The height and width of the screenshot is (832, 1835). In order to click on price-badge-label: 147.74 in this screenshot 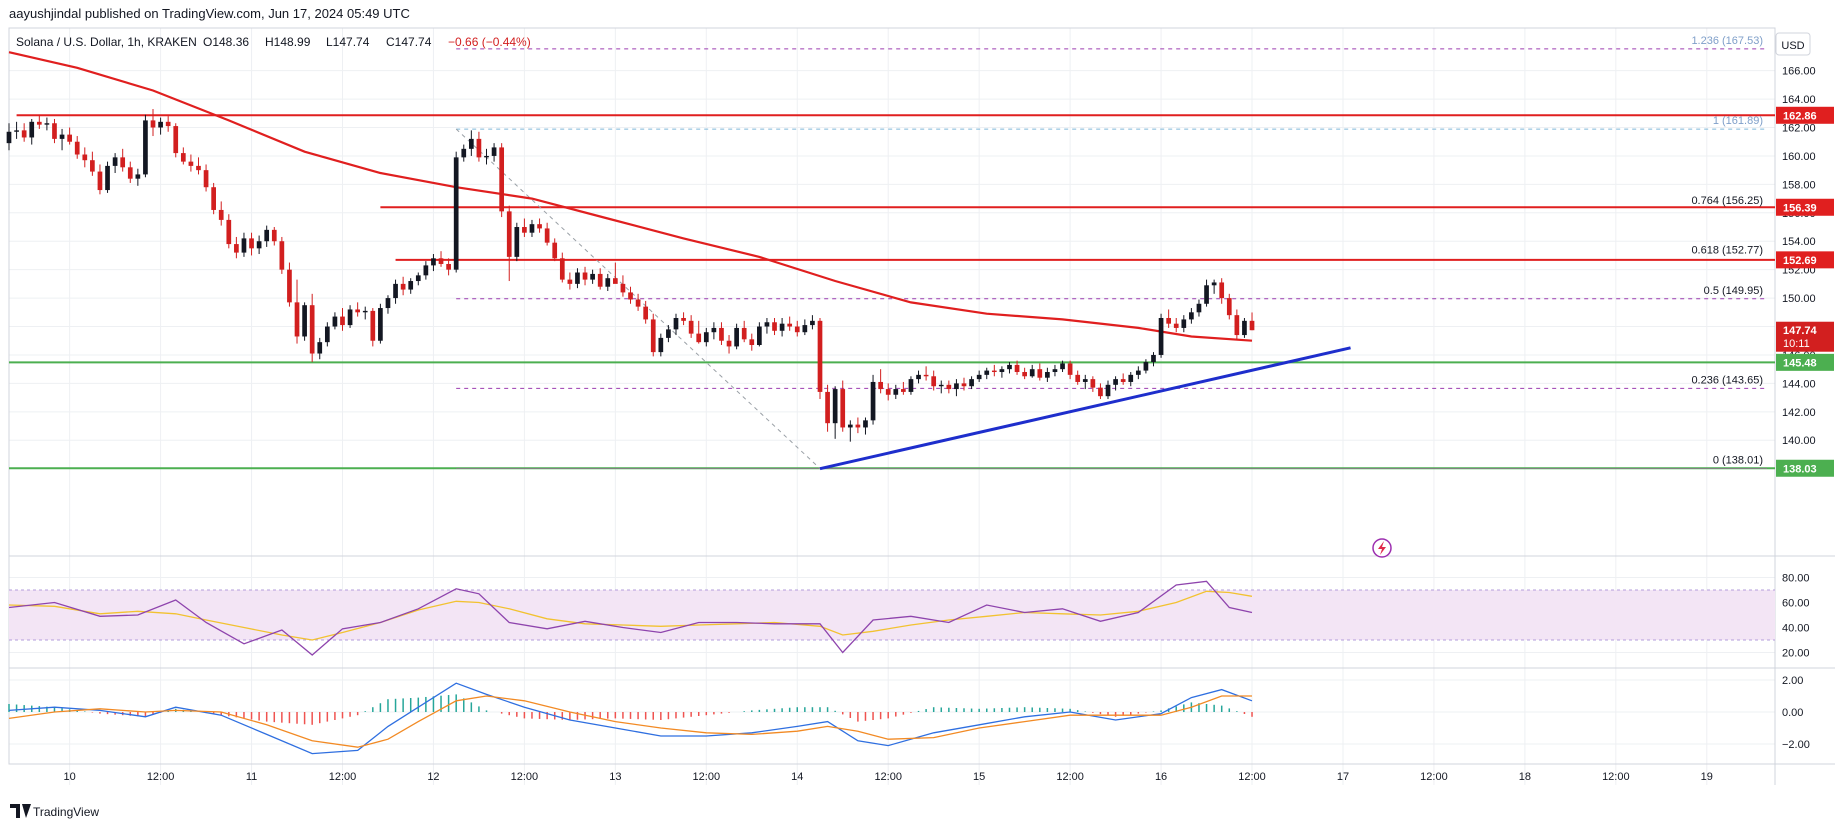, I will do `click(1800, 331)`.